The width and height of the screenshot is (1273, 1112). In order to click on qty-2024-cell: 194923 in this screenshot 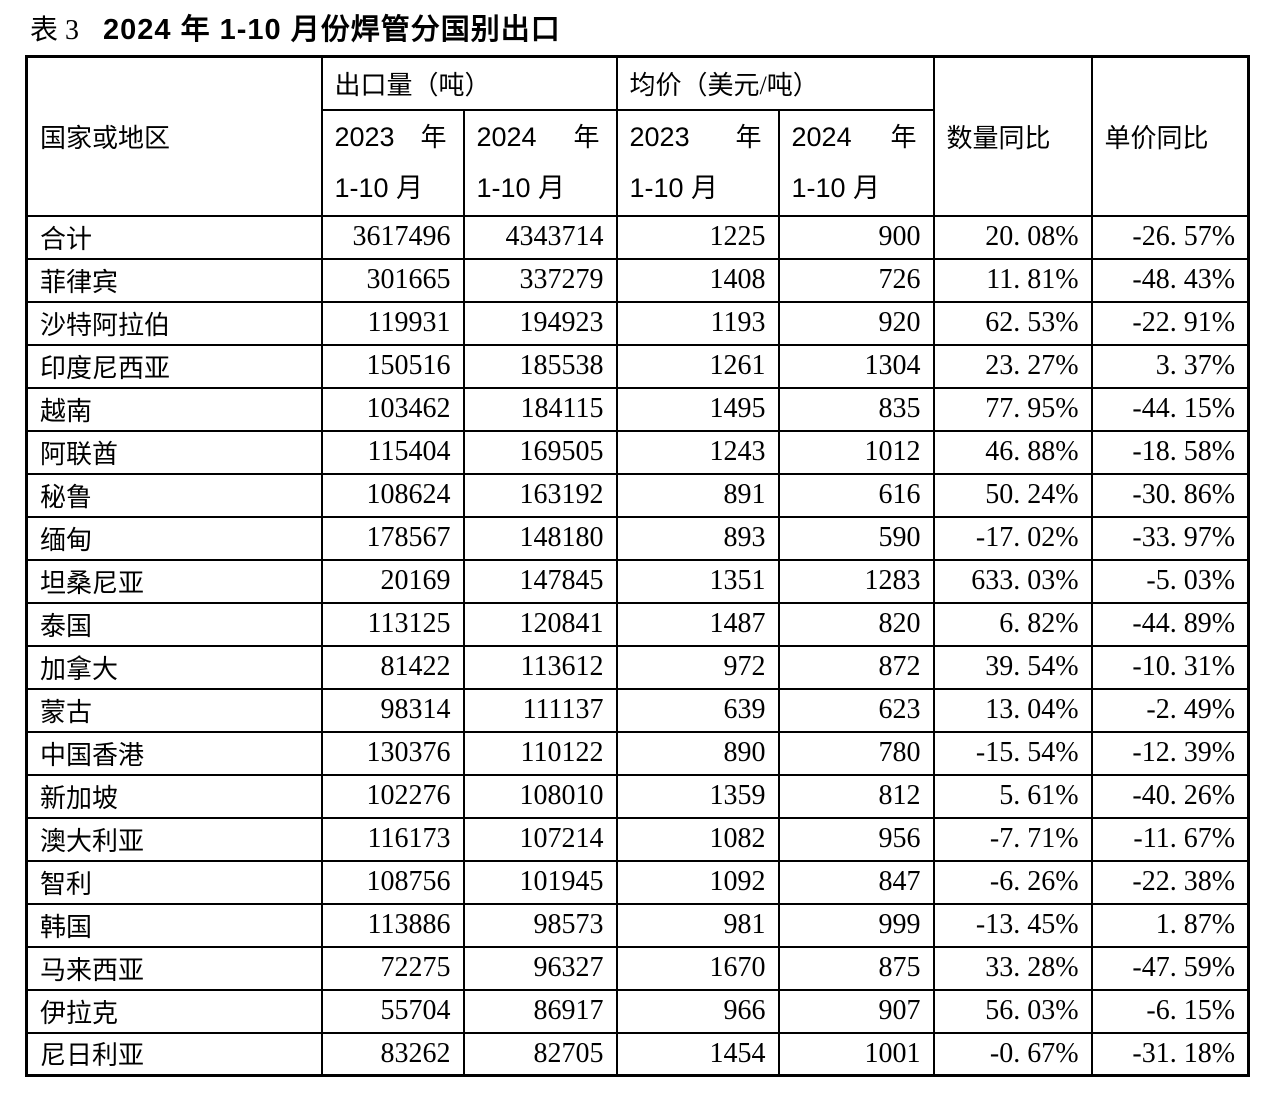, I will do `click(540, 323)`.